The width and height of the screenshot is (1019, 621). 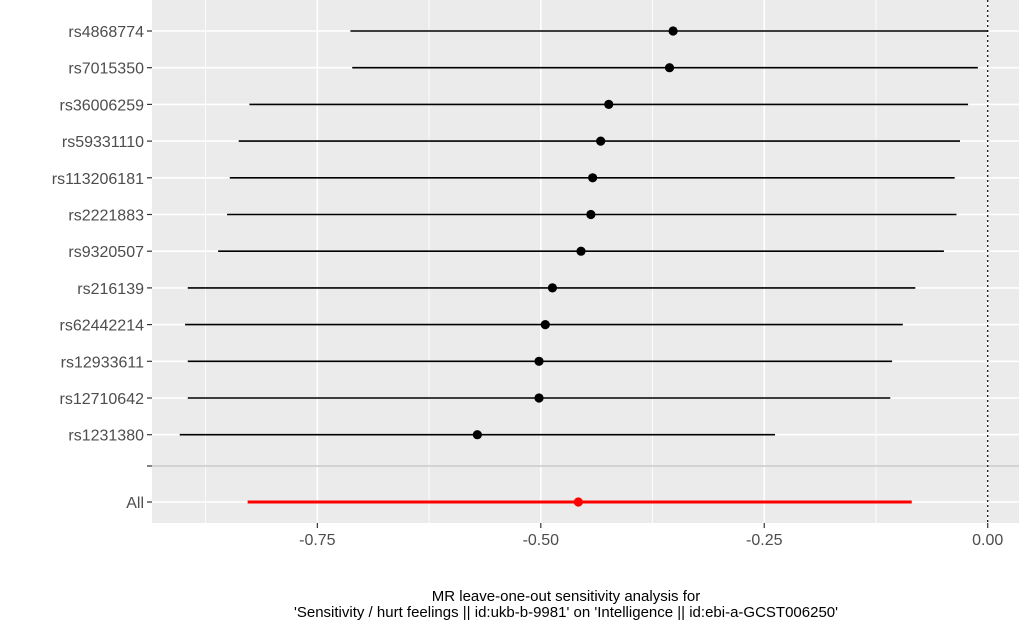 I want to click on y-tick-label-rs12710642: rs12710642, so click(x=101, y=399).